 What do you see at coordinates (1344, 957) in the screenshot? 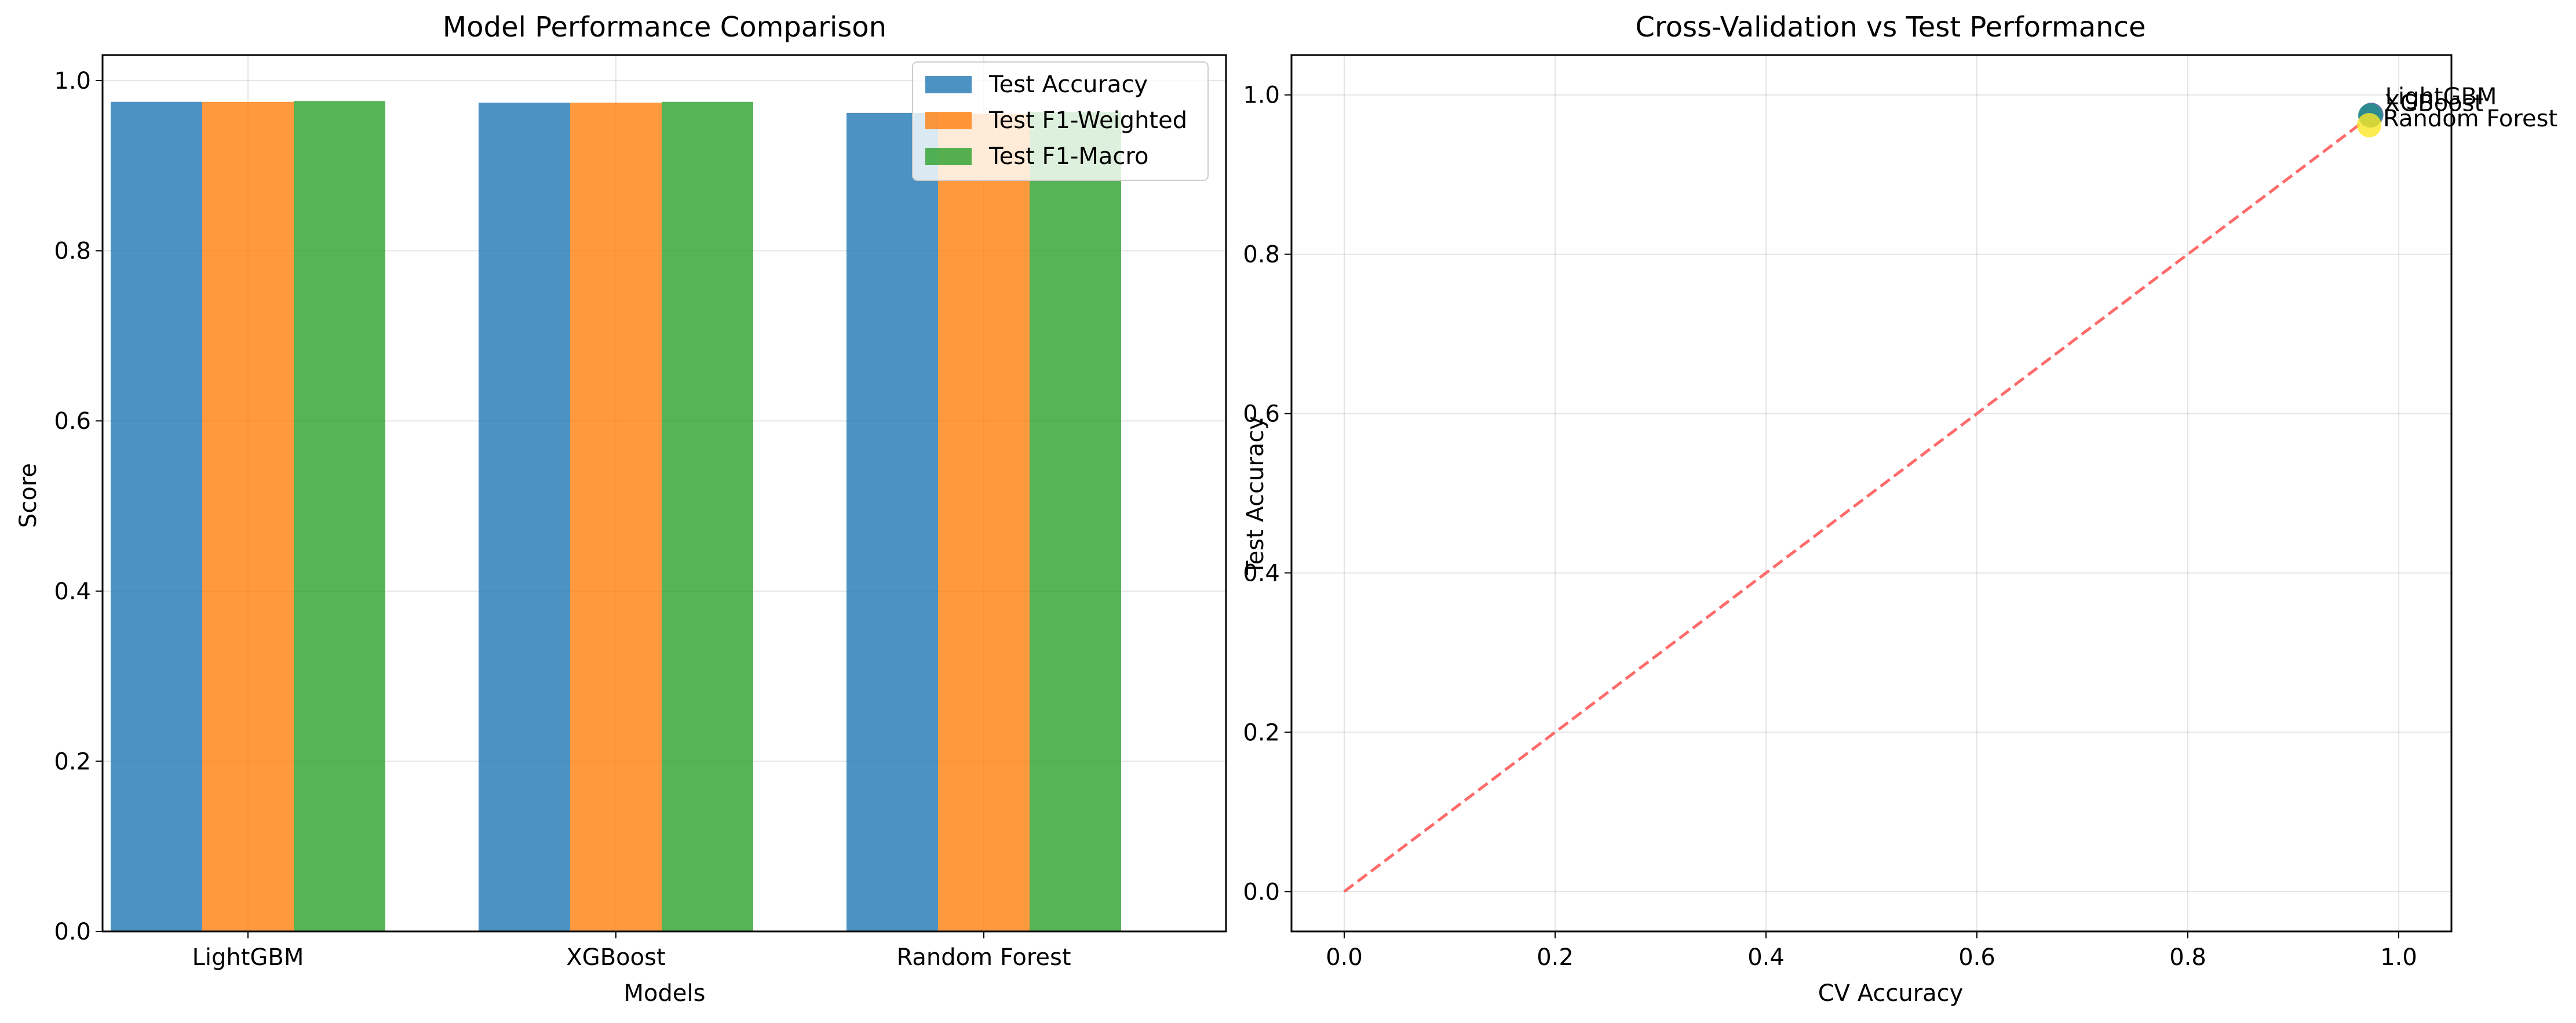
I see `x-tick-label: 0.0` at bounding box center [1344, 957].